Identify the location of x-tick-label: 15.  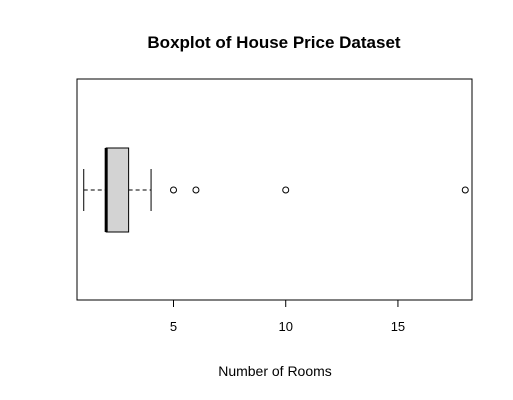
(398, 326).